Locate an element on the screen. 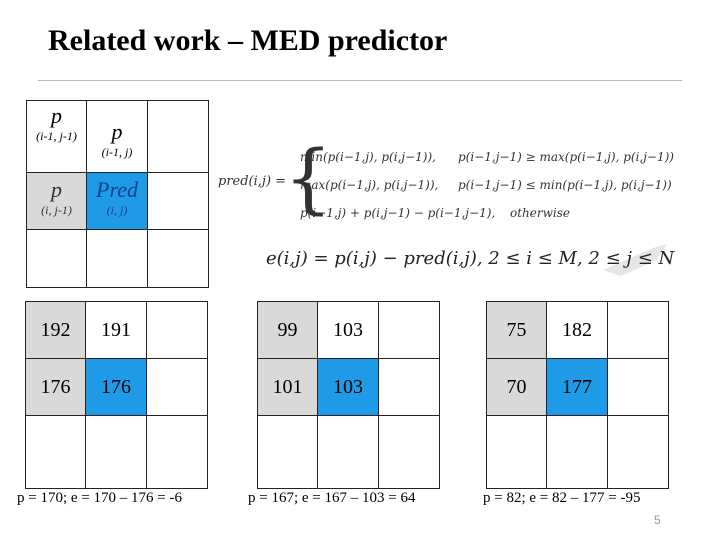  example-grid-2: 99 103 101 103 is located at coordinates (348, 395).